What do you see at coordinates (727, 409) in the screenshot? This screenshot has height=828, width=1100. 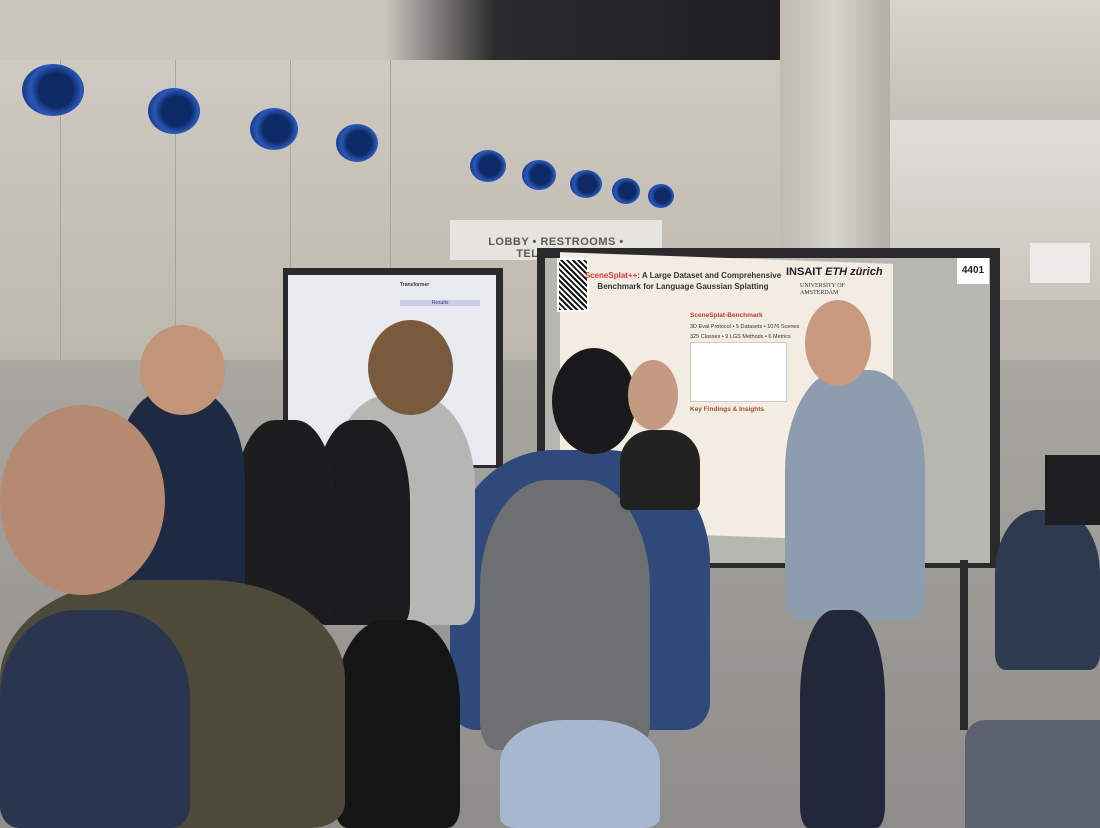 I see `findings-heading: Key Findings & Insights` at bounding box center [727, 409].